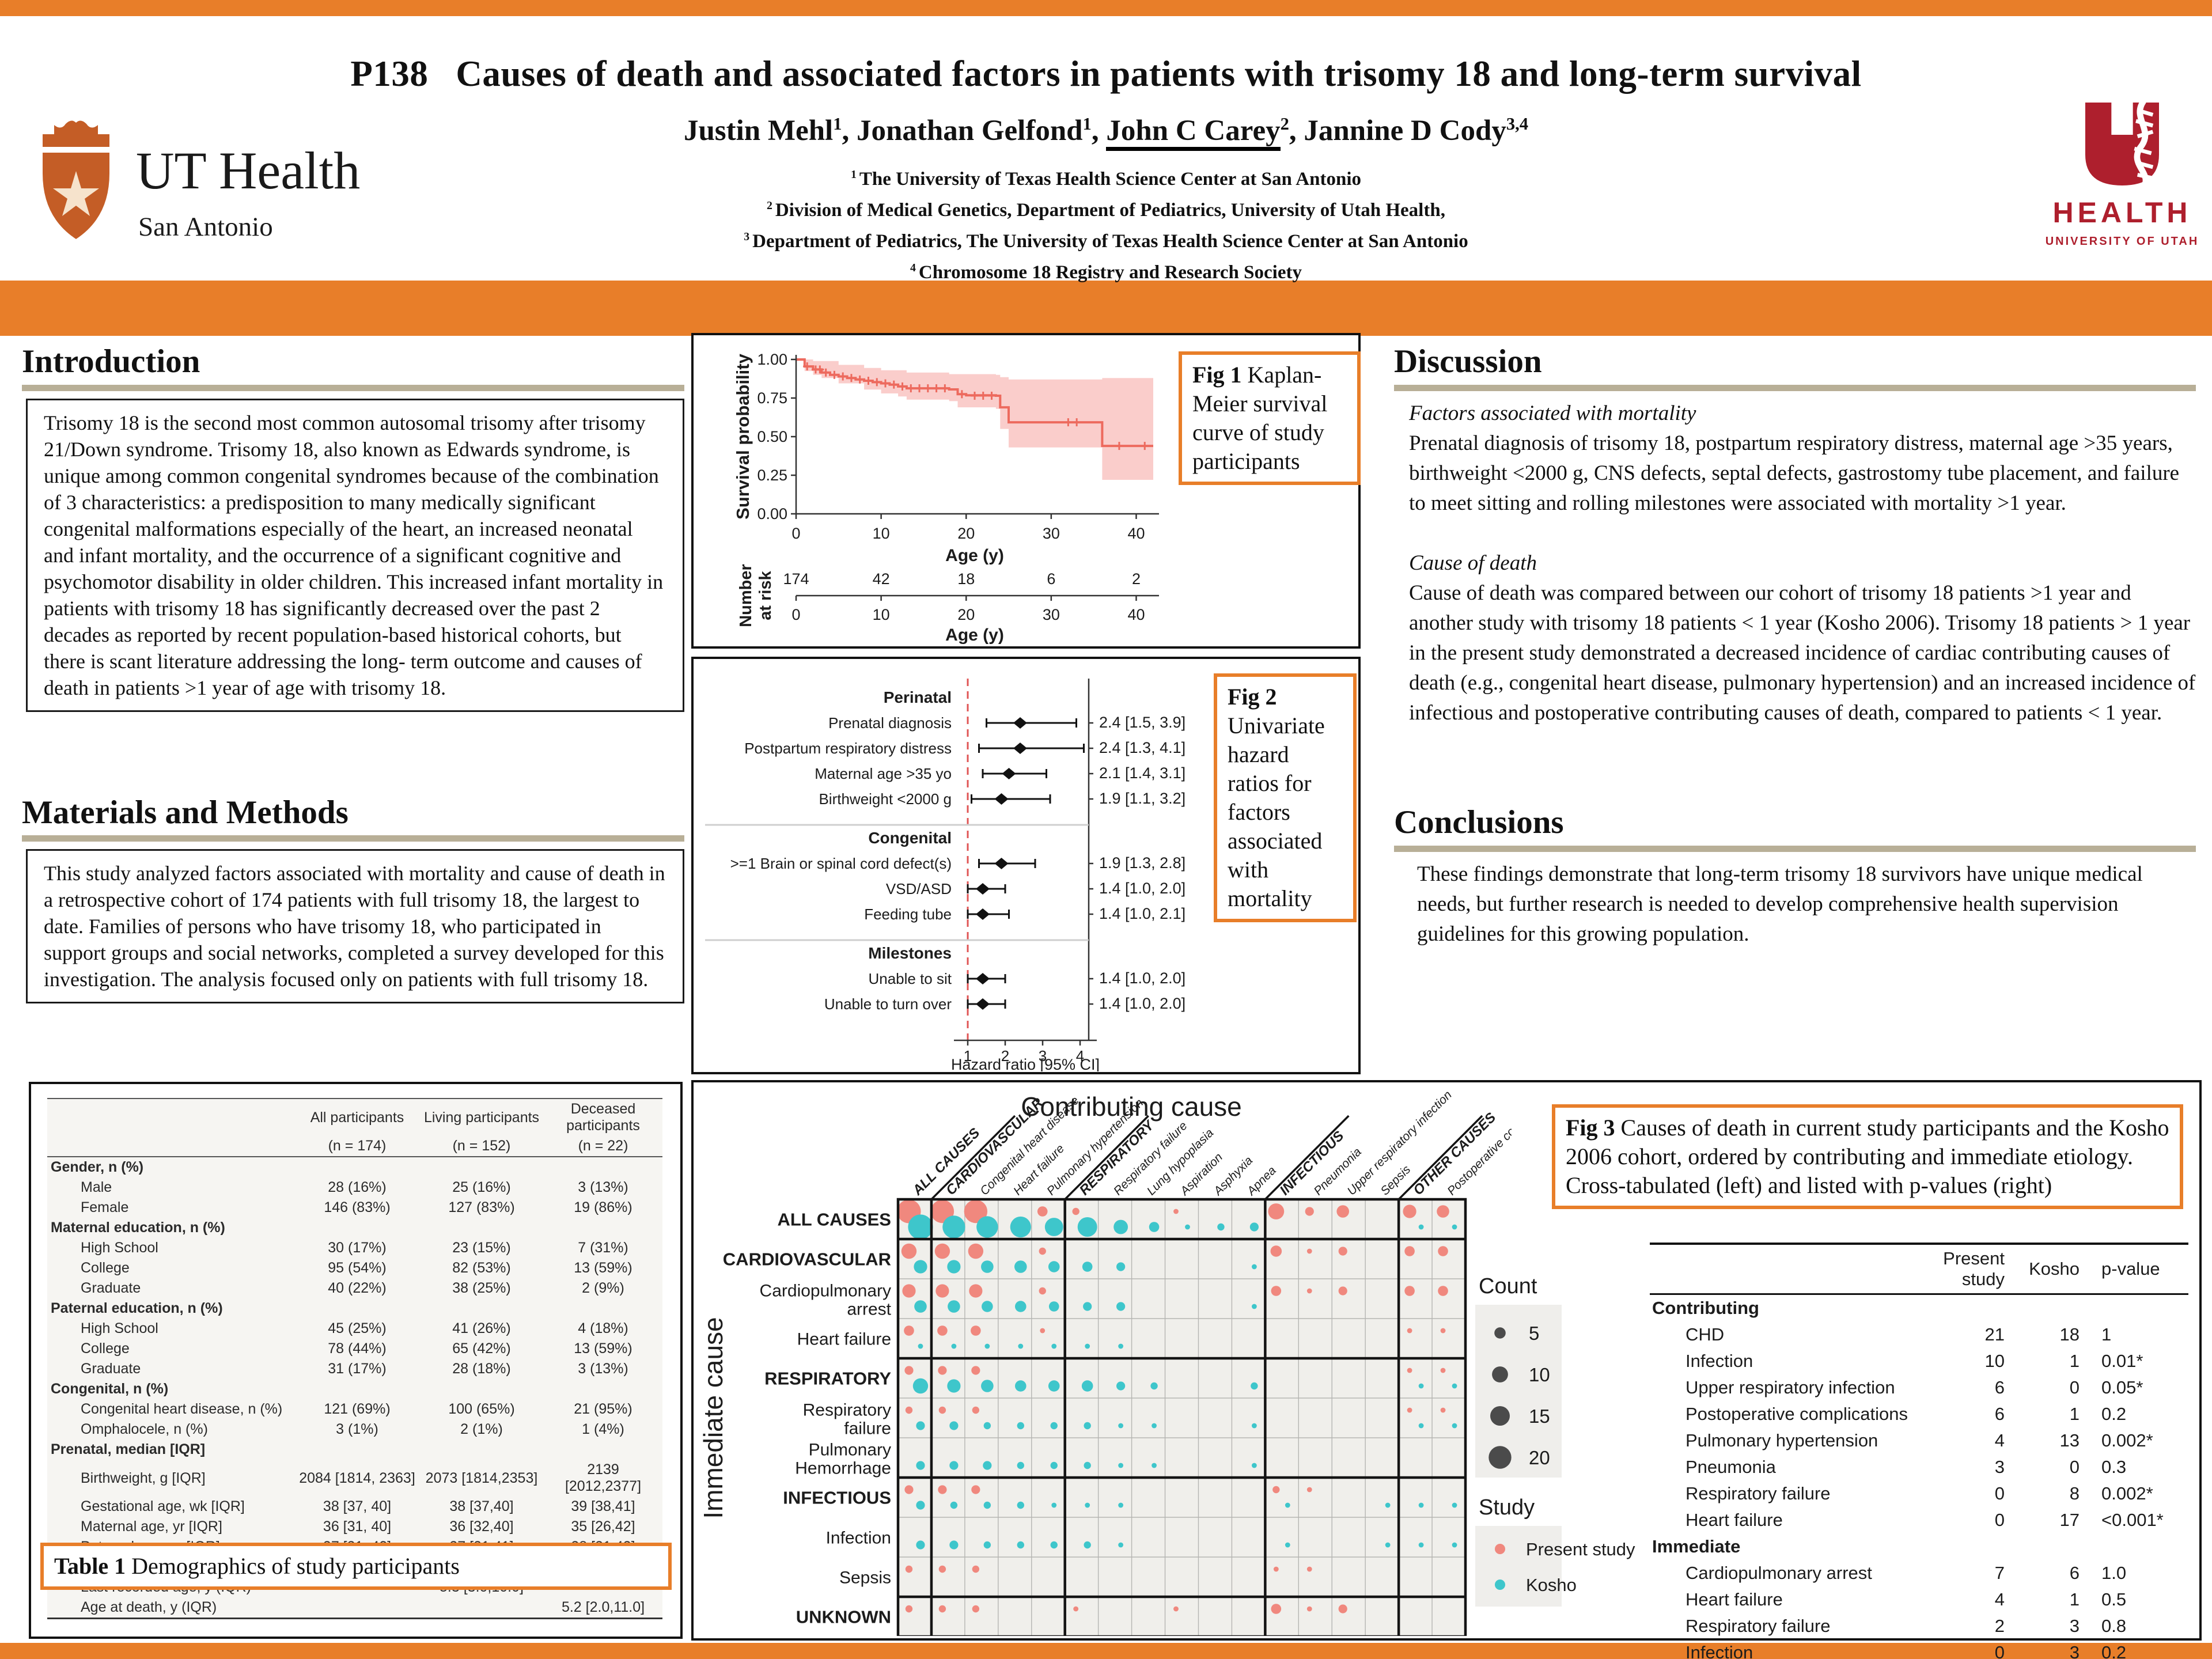 The width and height of the screenshot is (2212, 1659). What do you see at coordinates (881, 579) in the screenshot?
I see `svg-text: 42` at bounding box center [881, 579].